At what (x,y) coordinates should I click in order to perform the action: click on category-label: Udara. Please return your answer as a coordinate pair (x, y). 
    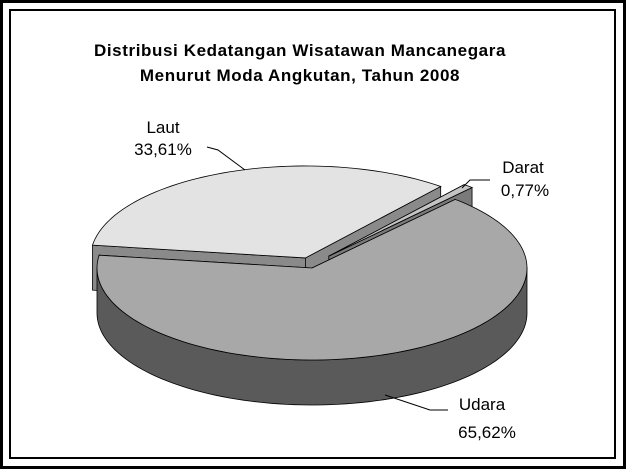
    Looking at the image, I should click on (482, 404).